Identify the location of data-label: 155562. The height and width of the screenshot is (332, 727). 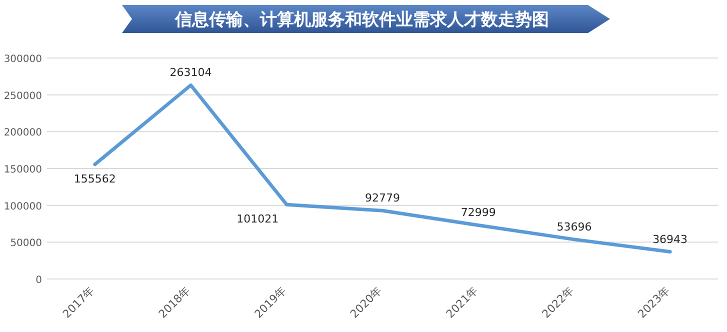
(95, 179).